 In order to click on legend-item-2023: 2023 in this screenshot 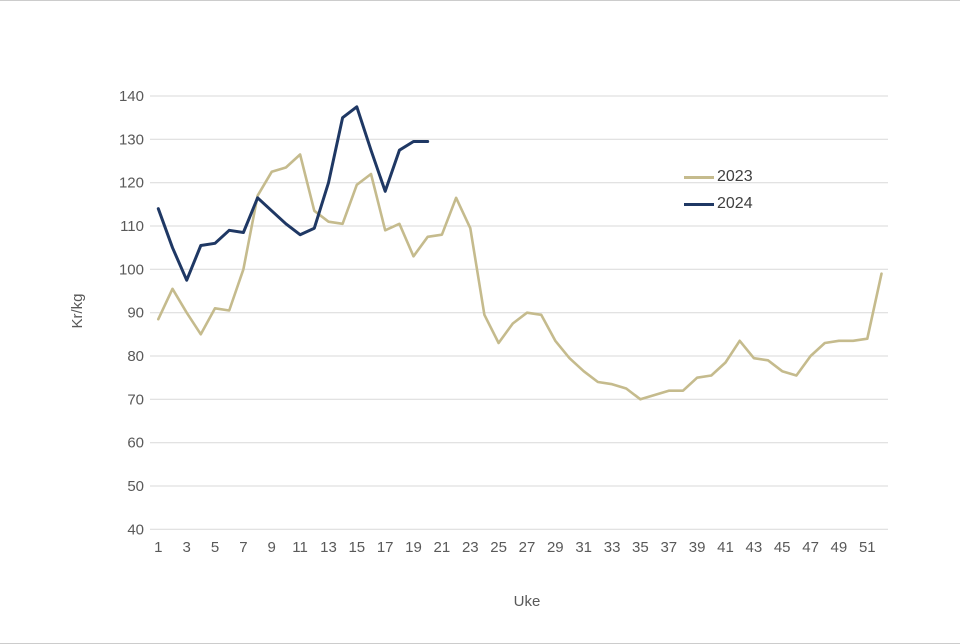, I will do `click(718, 177)`.